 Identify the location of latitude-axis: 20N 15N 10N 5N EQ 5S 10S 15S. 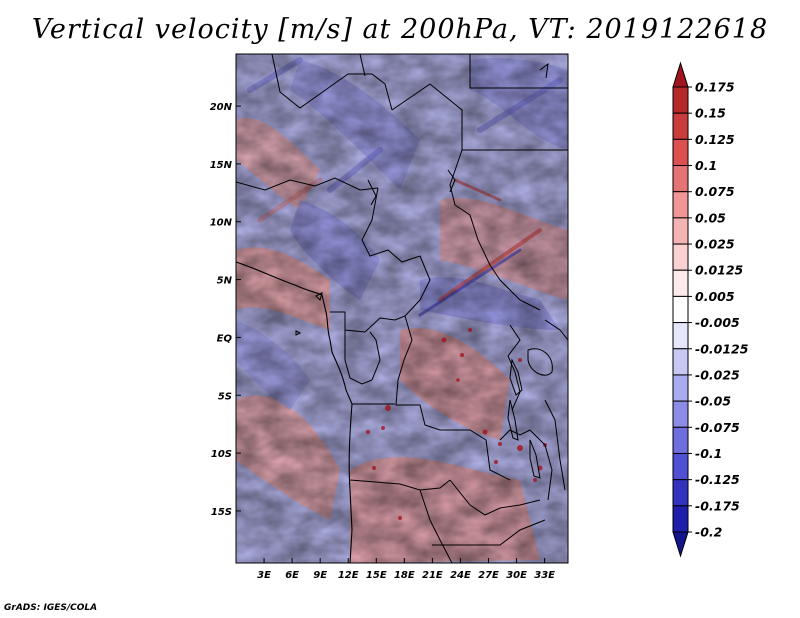
(225, 310).